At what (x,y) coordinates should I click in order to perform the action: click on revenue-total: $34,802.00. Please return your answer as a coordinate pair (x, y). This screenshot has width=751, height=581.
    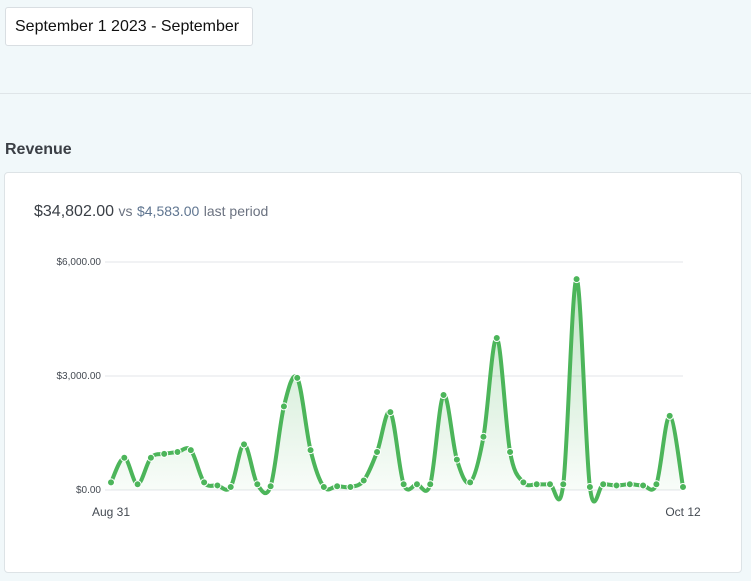
    Looking at the image, I should click on (74, 211).